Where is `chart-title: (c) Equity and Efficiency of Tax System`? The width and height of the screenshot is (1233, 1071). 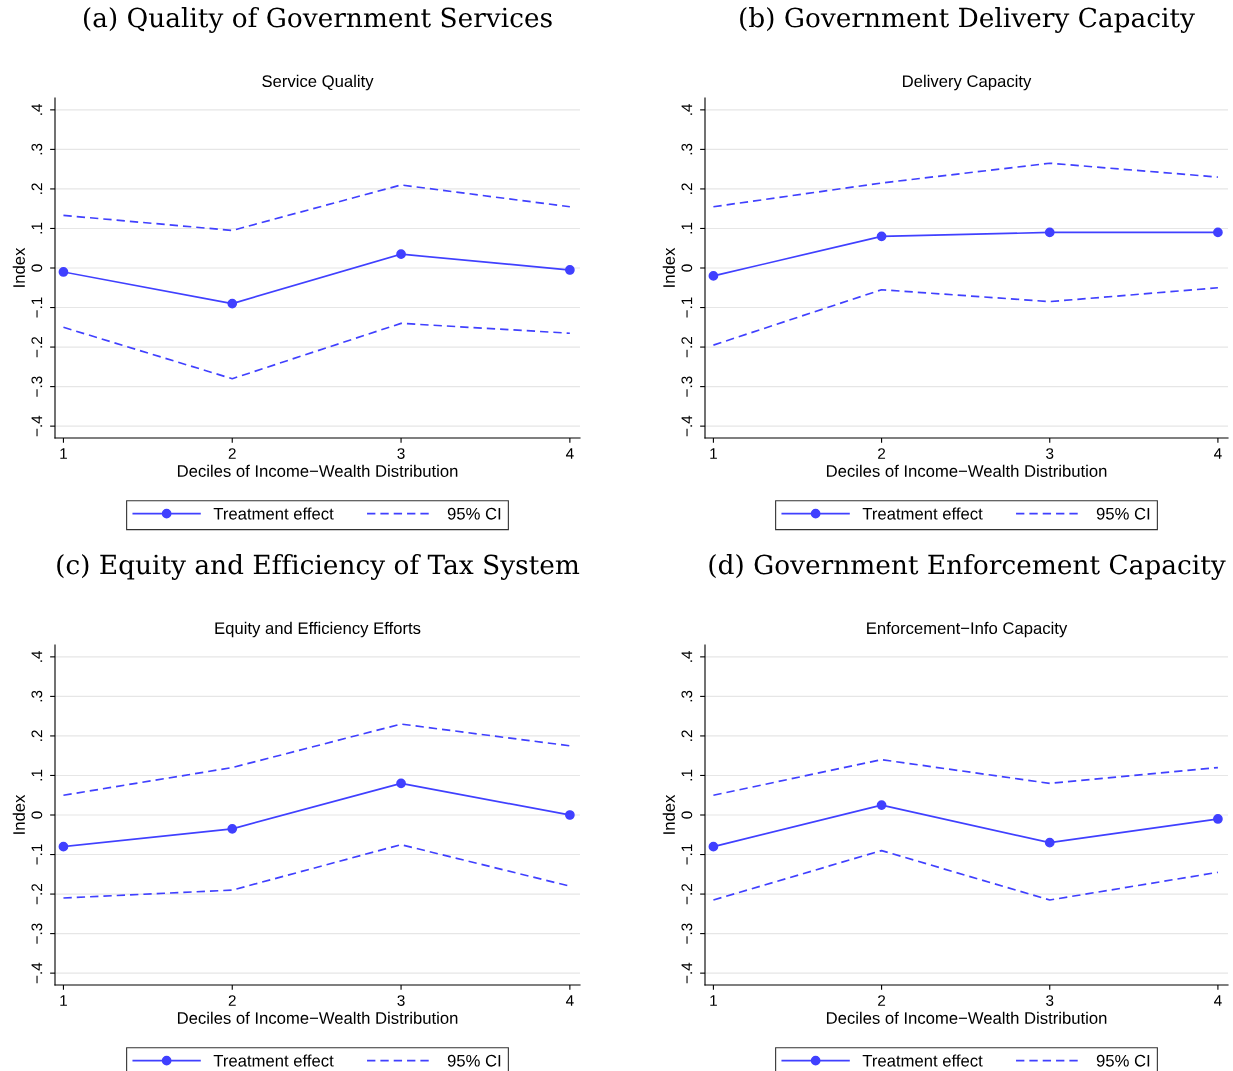 chart-title: (c) Equity and Efficiency of Tax System is located at coordinates (318, 567).